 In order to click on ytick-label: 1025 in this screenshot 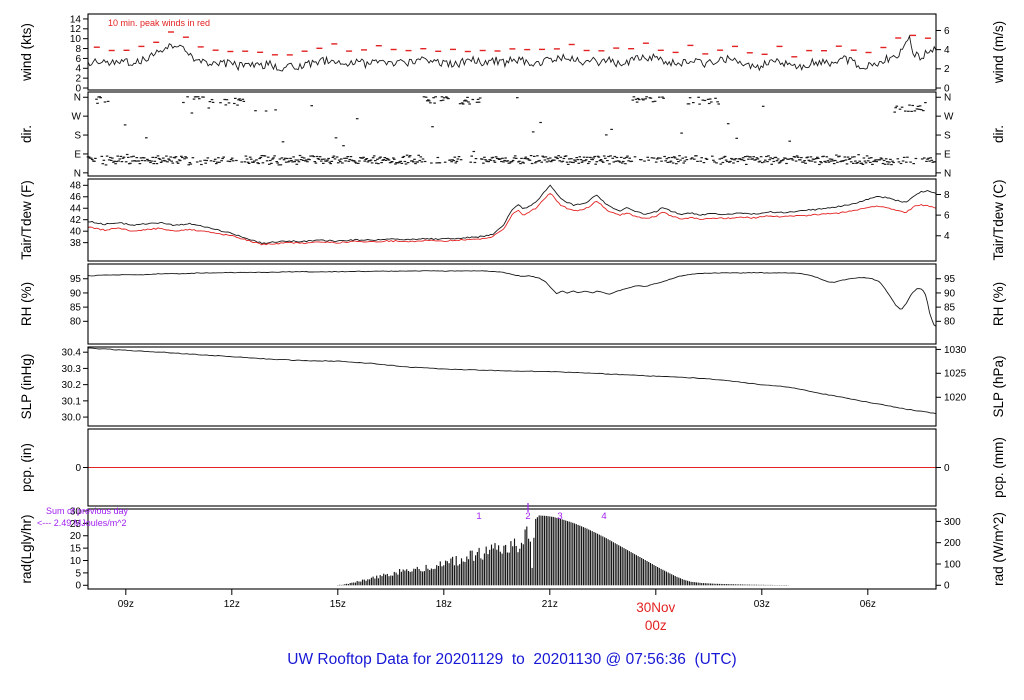, I will do `click(955, 374)`.